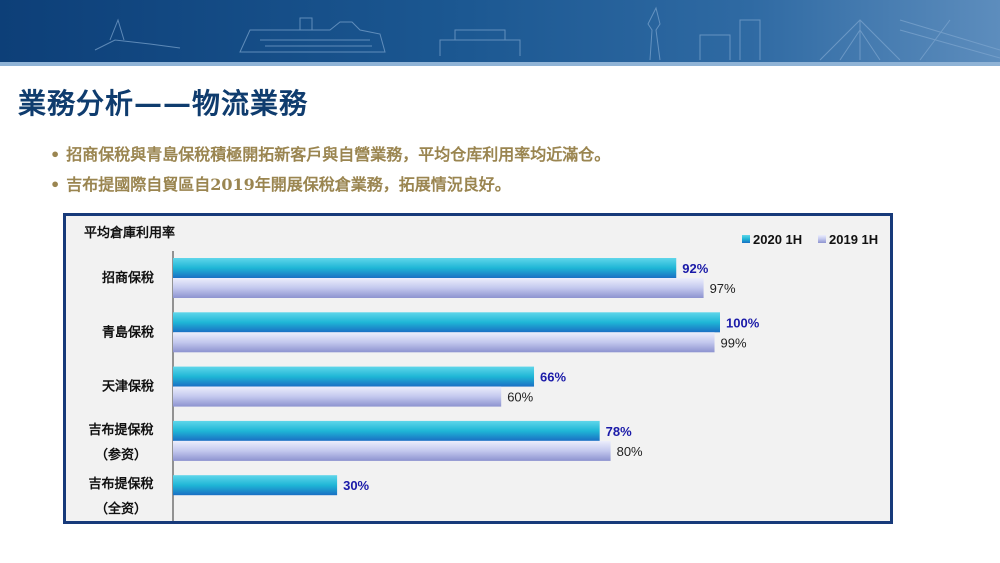 This screenshot has width=1000, height=563. I want to click on legend-swatch-2020, so click(746, 239).